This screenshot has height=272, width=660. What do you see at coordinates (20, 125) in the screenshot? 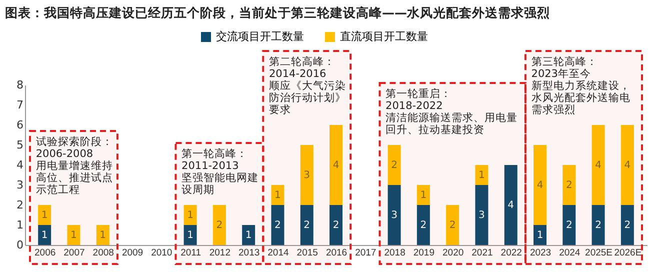
I see `y-tick-label: 6` at bounding box center [20, 125].